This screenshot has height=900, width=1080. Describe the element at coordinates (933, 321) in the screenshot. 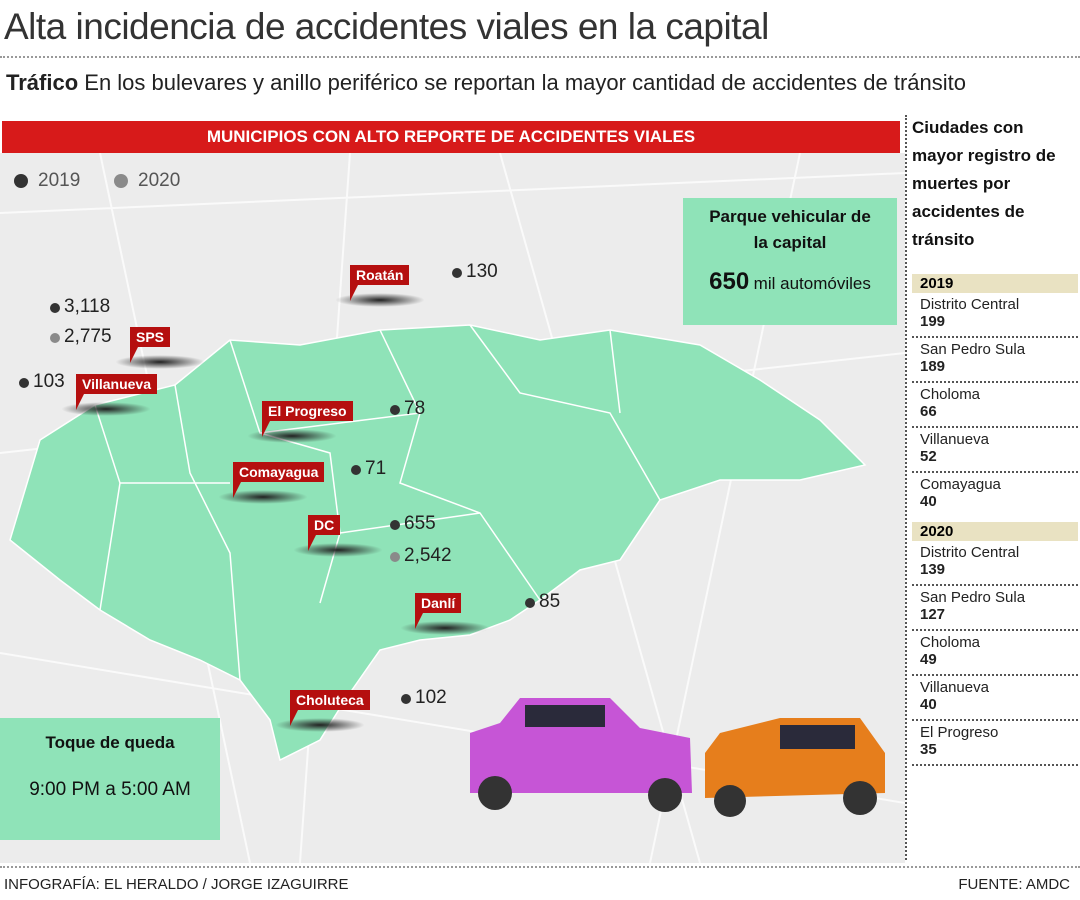

I see `city-value: 199` at that location.